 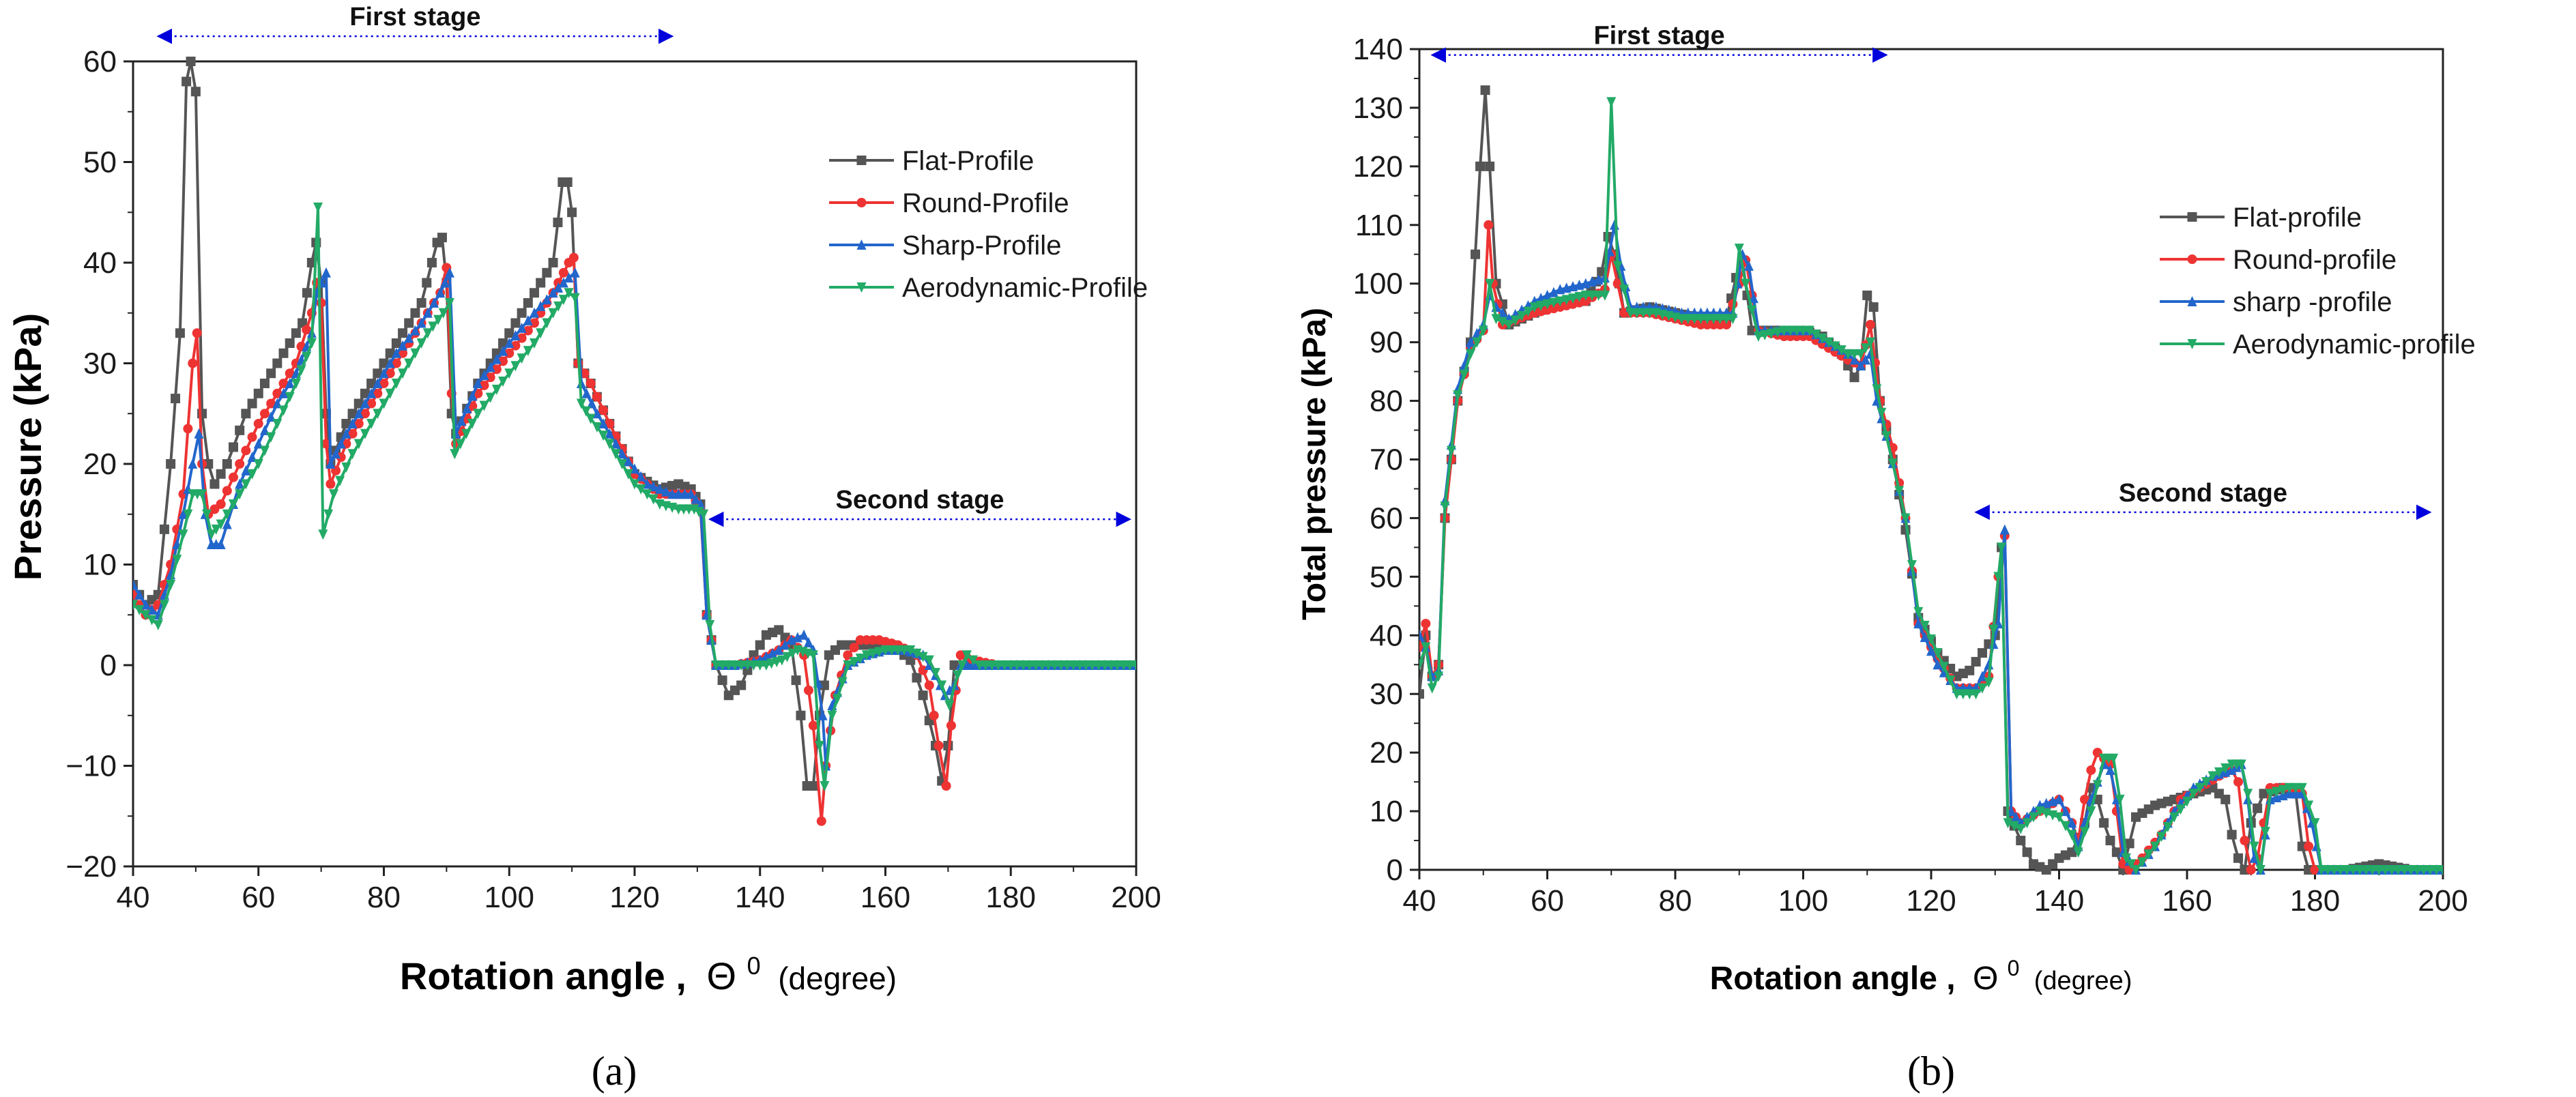 What do you see at coordinates (100, 565) in the screenshot?
I see `y-tick-label-a: 10` at bounding box center [100, 565].